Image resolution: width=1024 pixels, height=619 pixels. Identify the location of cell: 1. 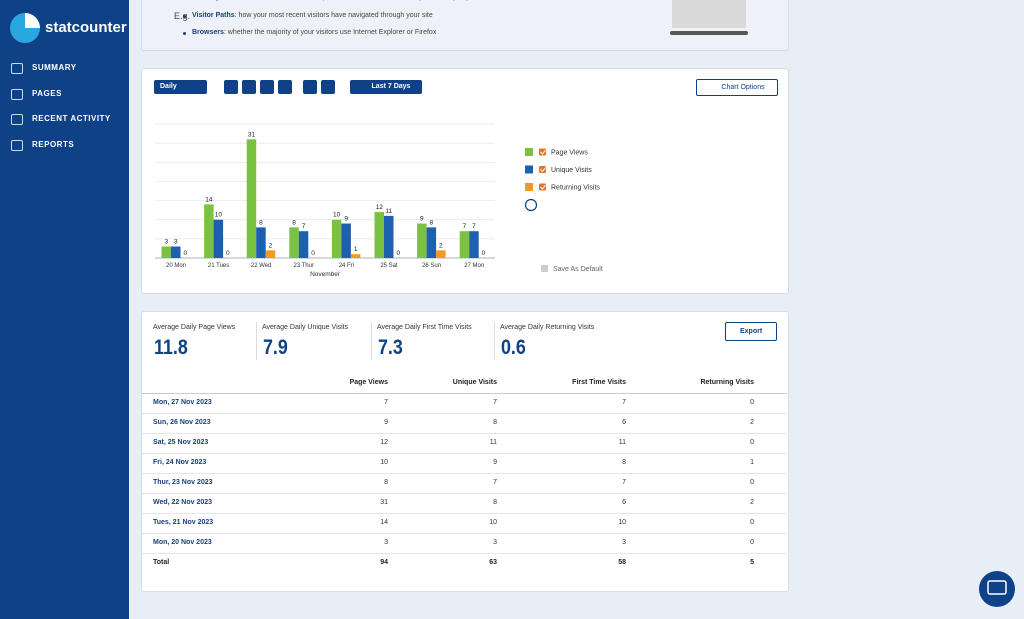
(752, 462).